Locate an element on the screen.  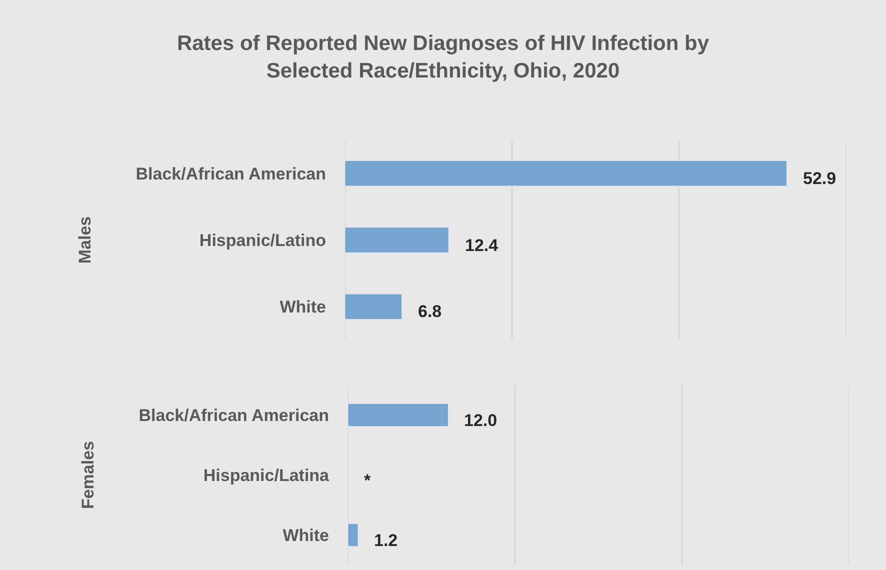
y-tick-label: Hispanic/Latina is located at coordinates (266, 475).